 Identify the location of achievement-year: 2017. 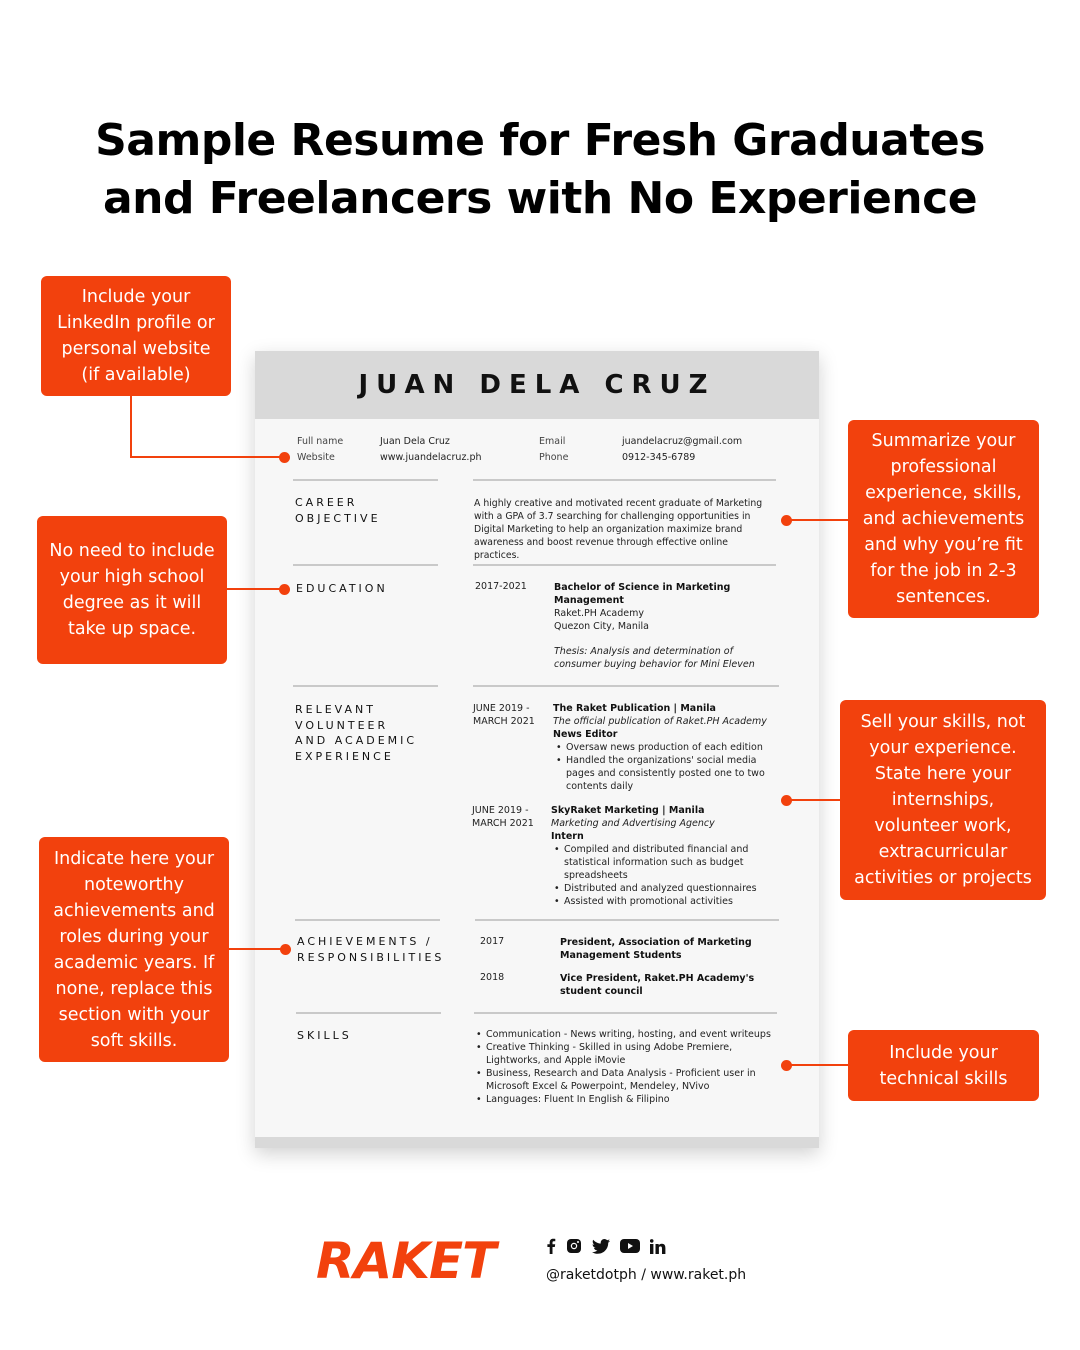
(492, 941).